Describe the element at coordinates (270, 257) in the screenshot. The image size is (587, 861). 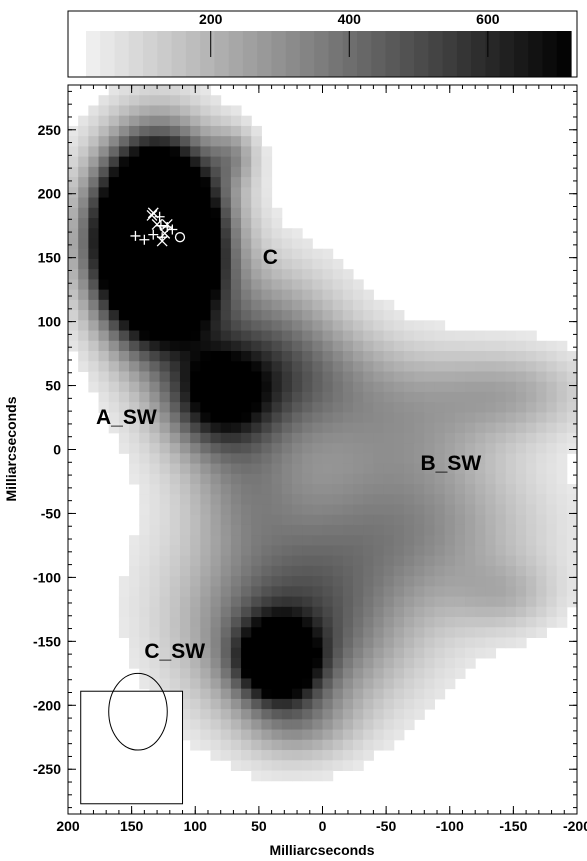
I see `region-label: C` at that location.